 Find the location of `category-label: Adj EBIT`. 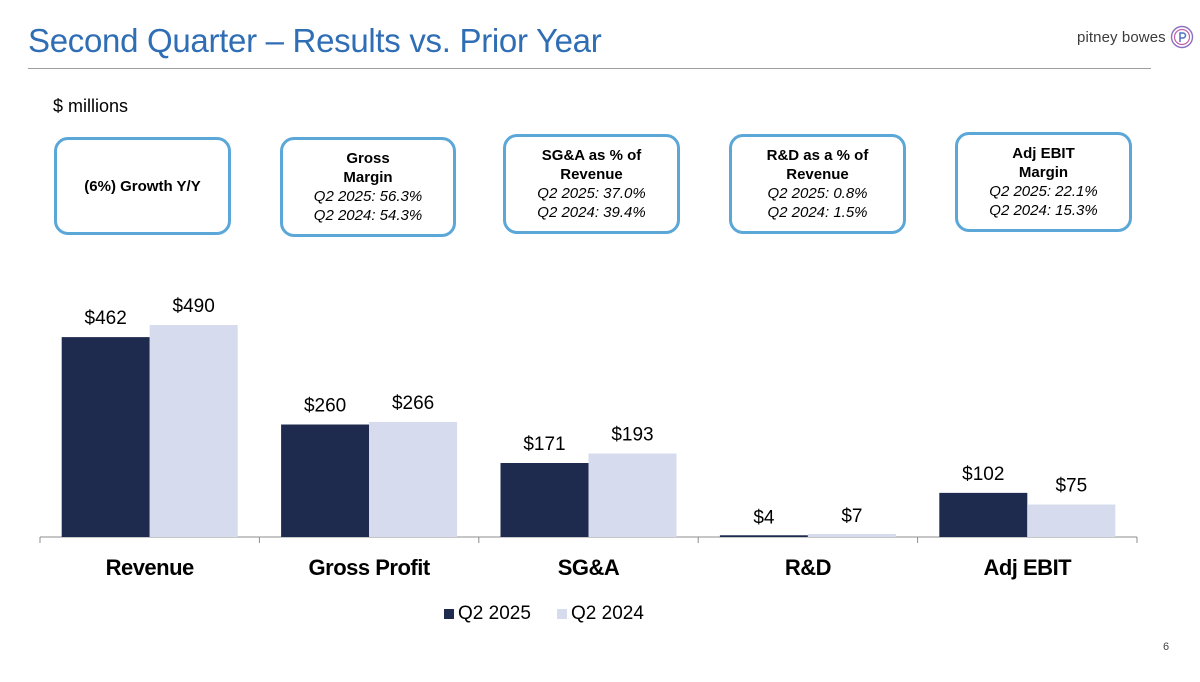

category-label: Adj EBIT is located at coordinates (1027, 567).